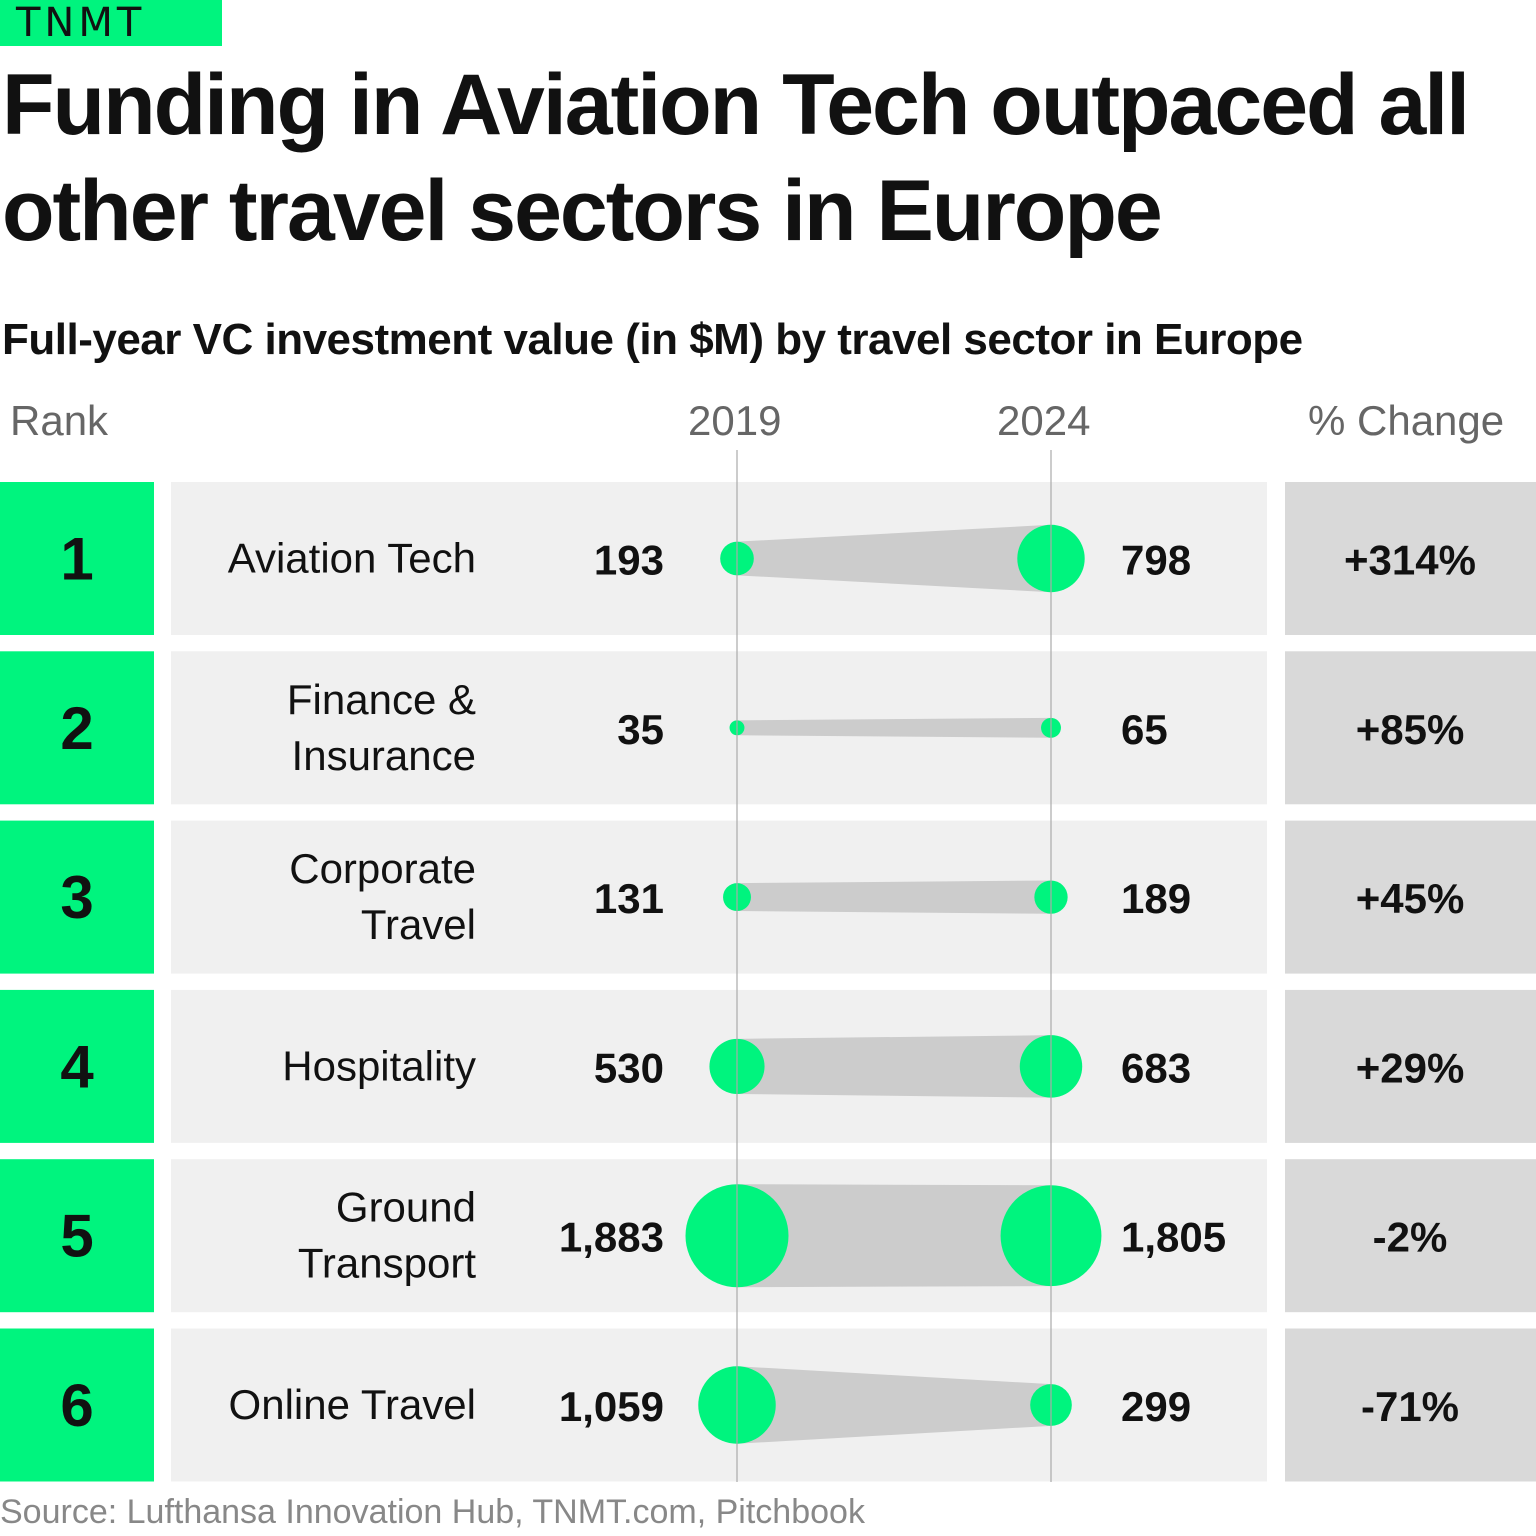 The height and width of the screenshot is (1536, 1536). What do you see at coordinates (611, 1237) in the screenshot?
I see `value-2019-label: 1,883` at bounding box center [611, 1237].